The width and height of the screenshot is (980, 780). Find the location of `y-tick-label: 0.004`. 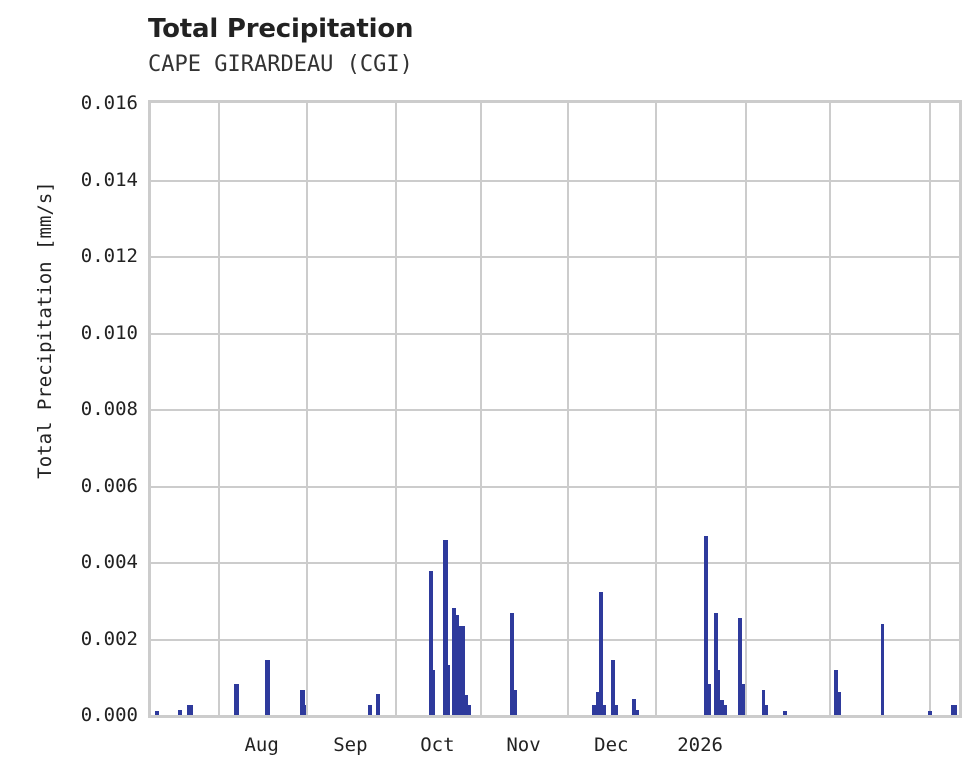

y-tick-label: 0.004 is located at coordinates (109, 562).